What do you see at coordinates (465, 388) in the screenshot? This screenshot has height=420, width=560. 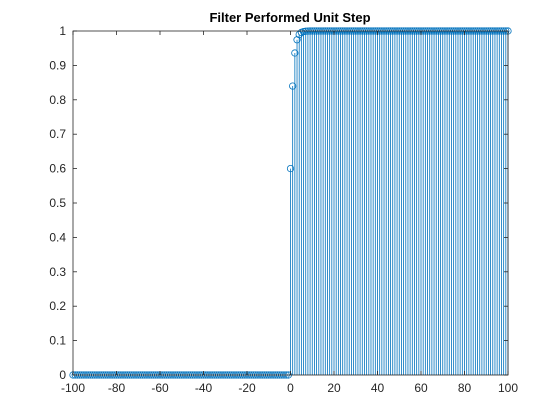 I see `x-tick-label: 80` at bounding box center [465, 388].